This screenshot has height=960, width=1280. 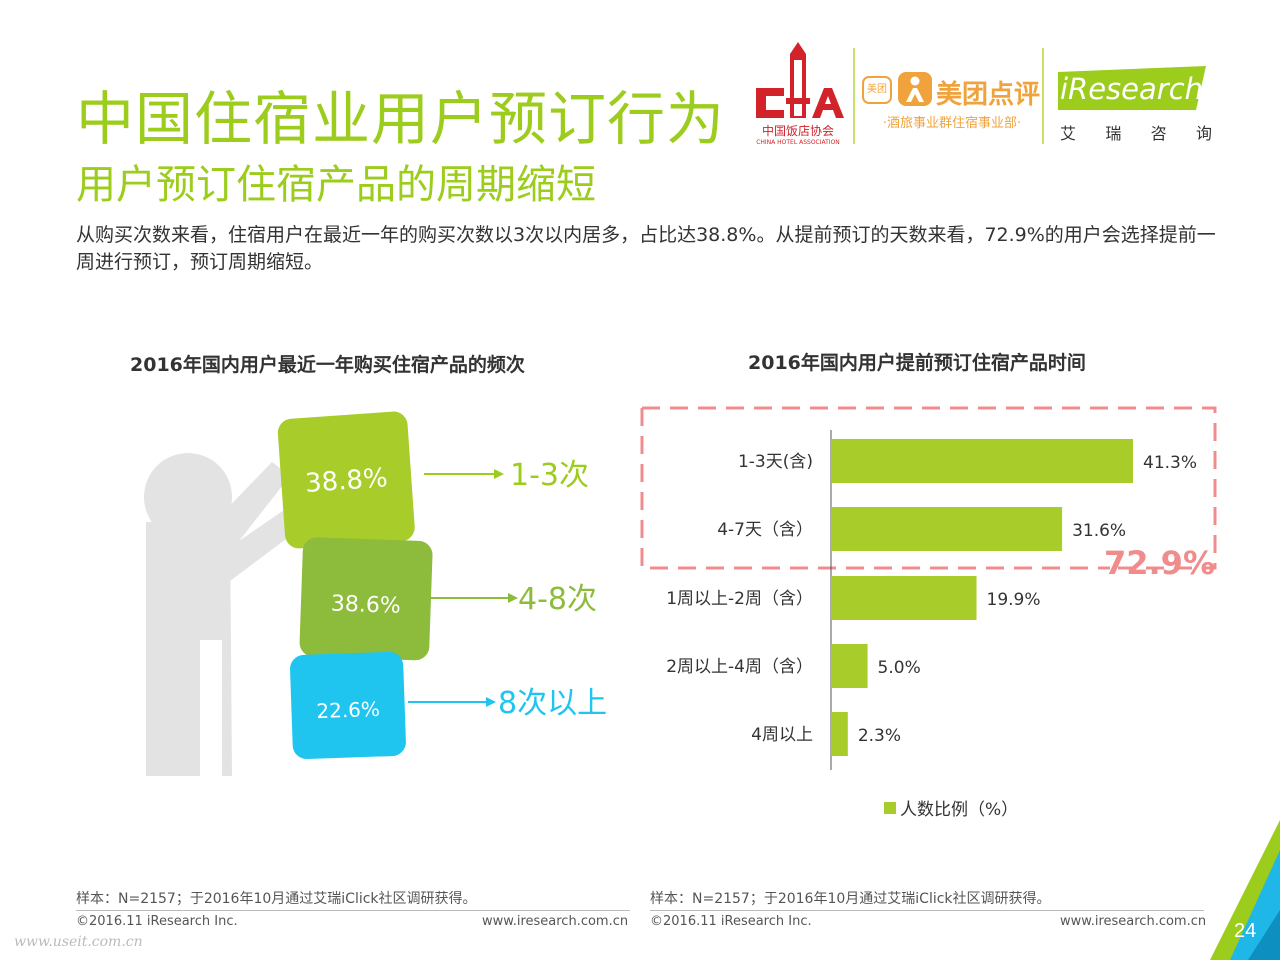 I want to click on copyright-left: ©2016.11 iResearch Inc., so click(x=157, y=921).